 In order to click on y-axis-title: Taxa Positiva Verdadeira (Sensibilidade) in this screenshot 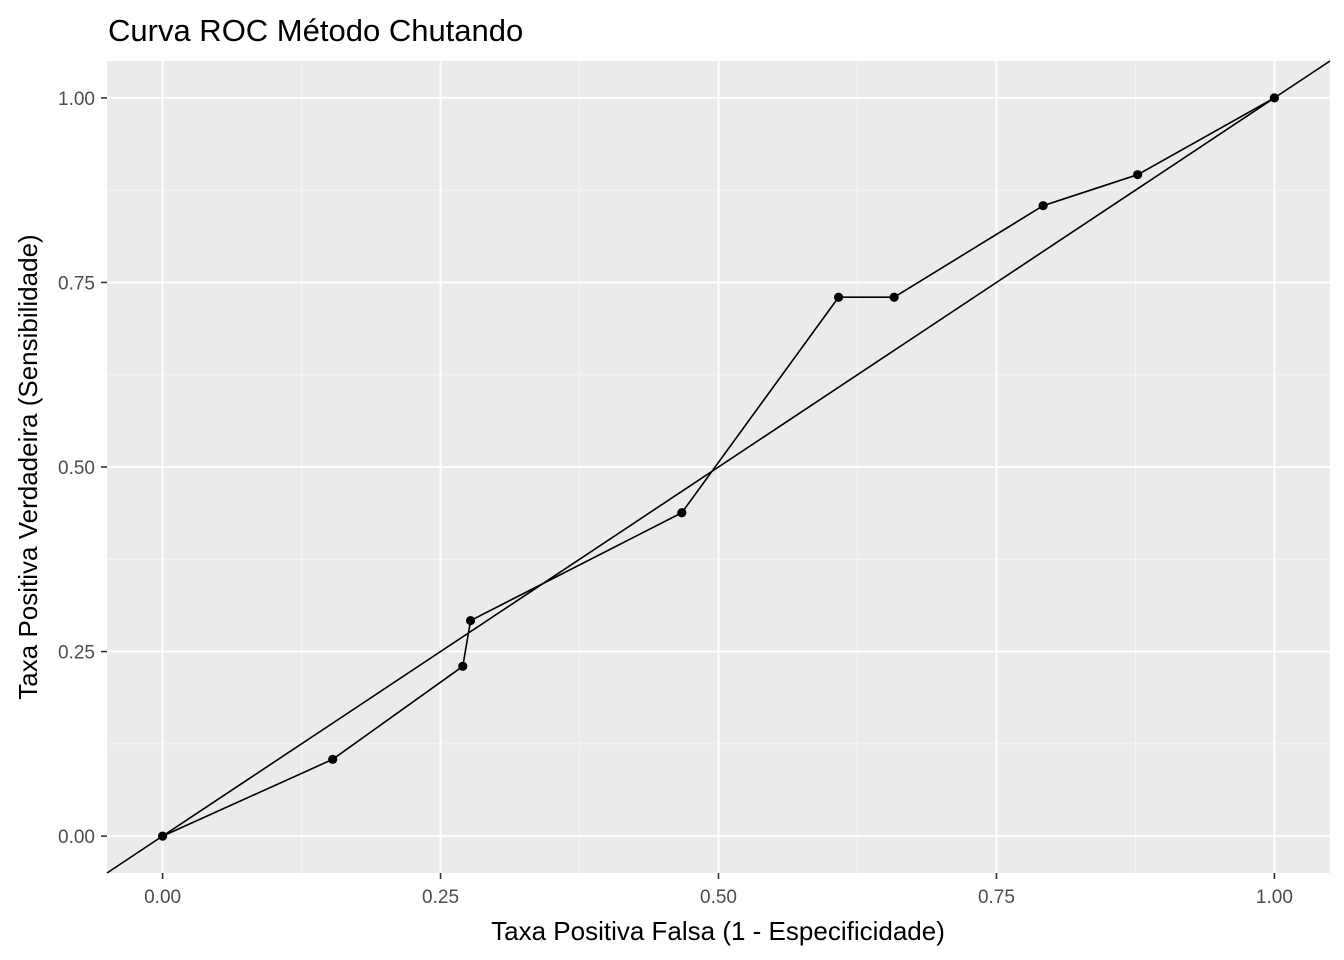, I will do `click(28, 466)`.